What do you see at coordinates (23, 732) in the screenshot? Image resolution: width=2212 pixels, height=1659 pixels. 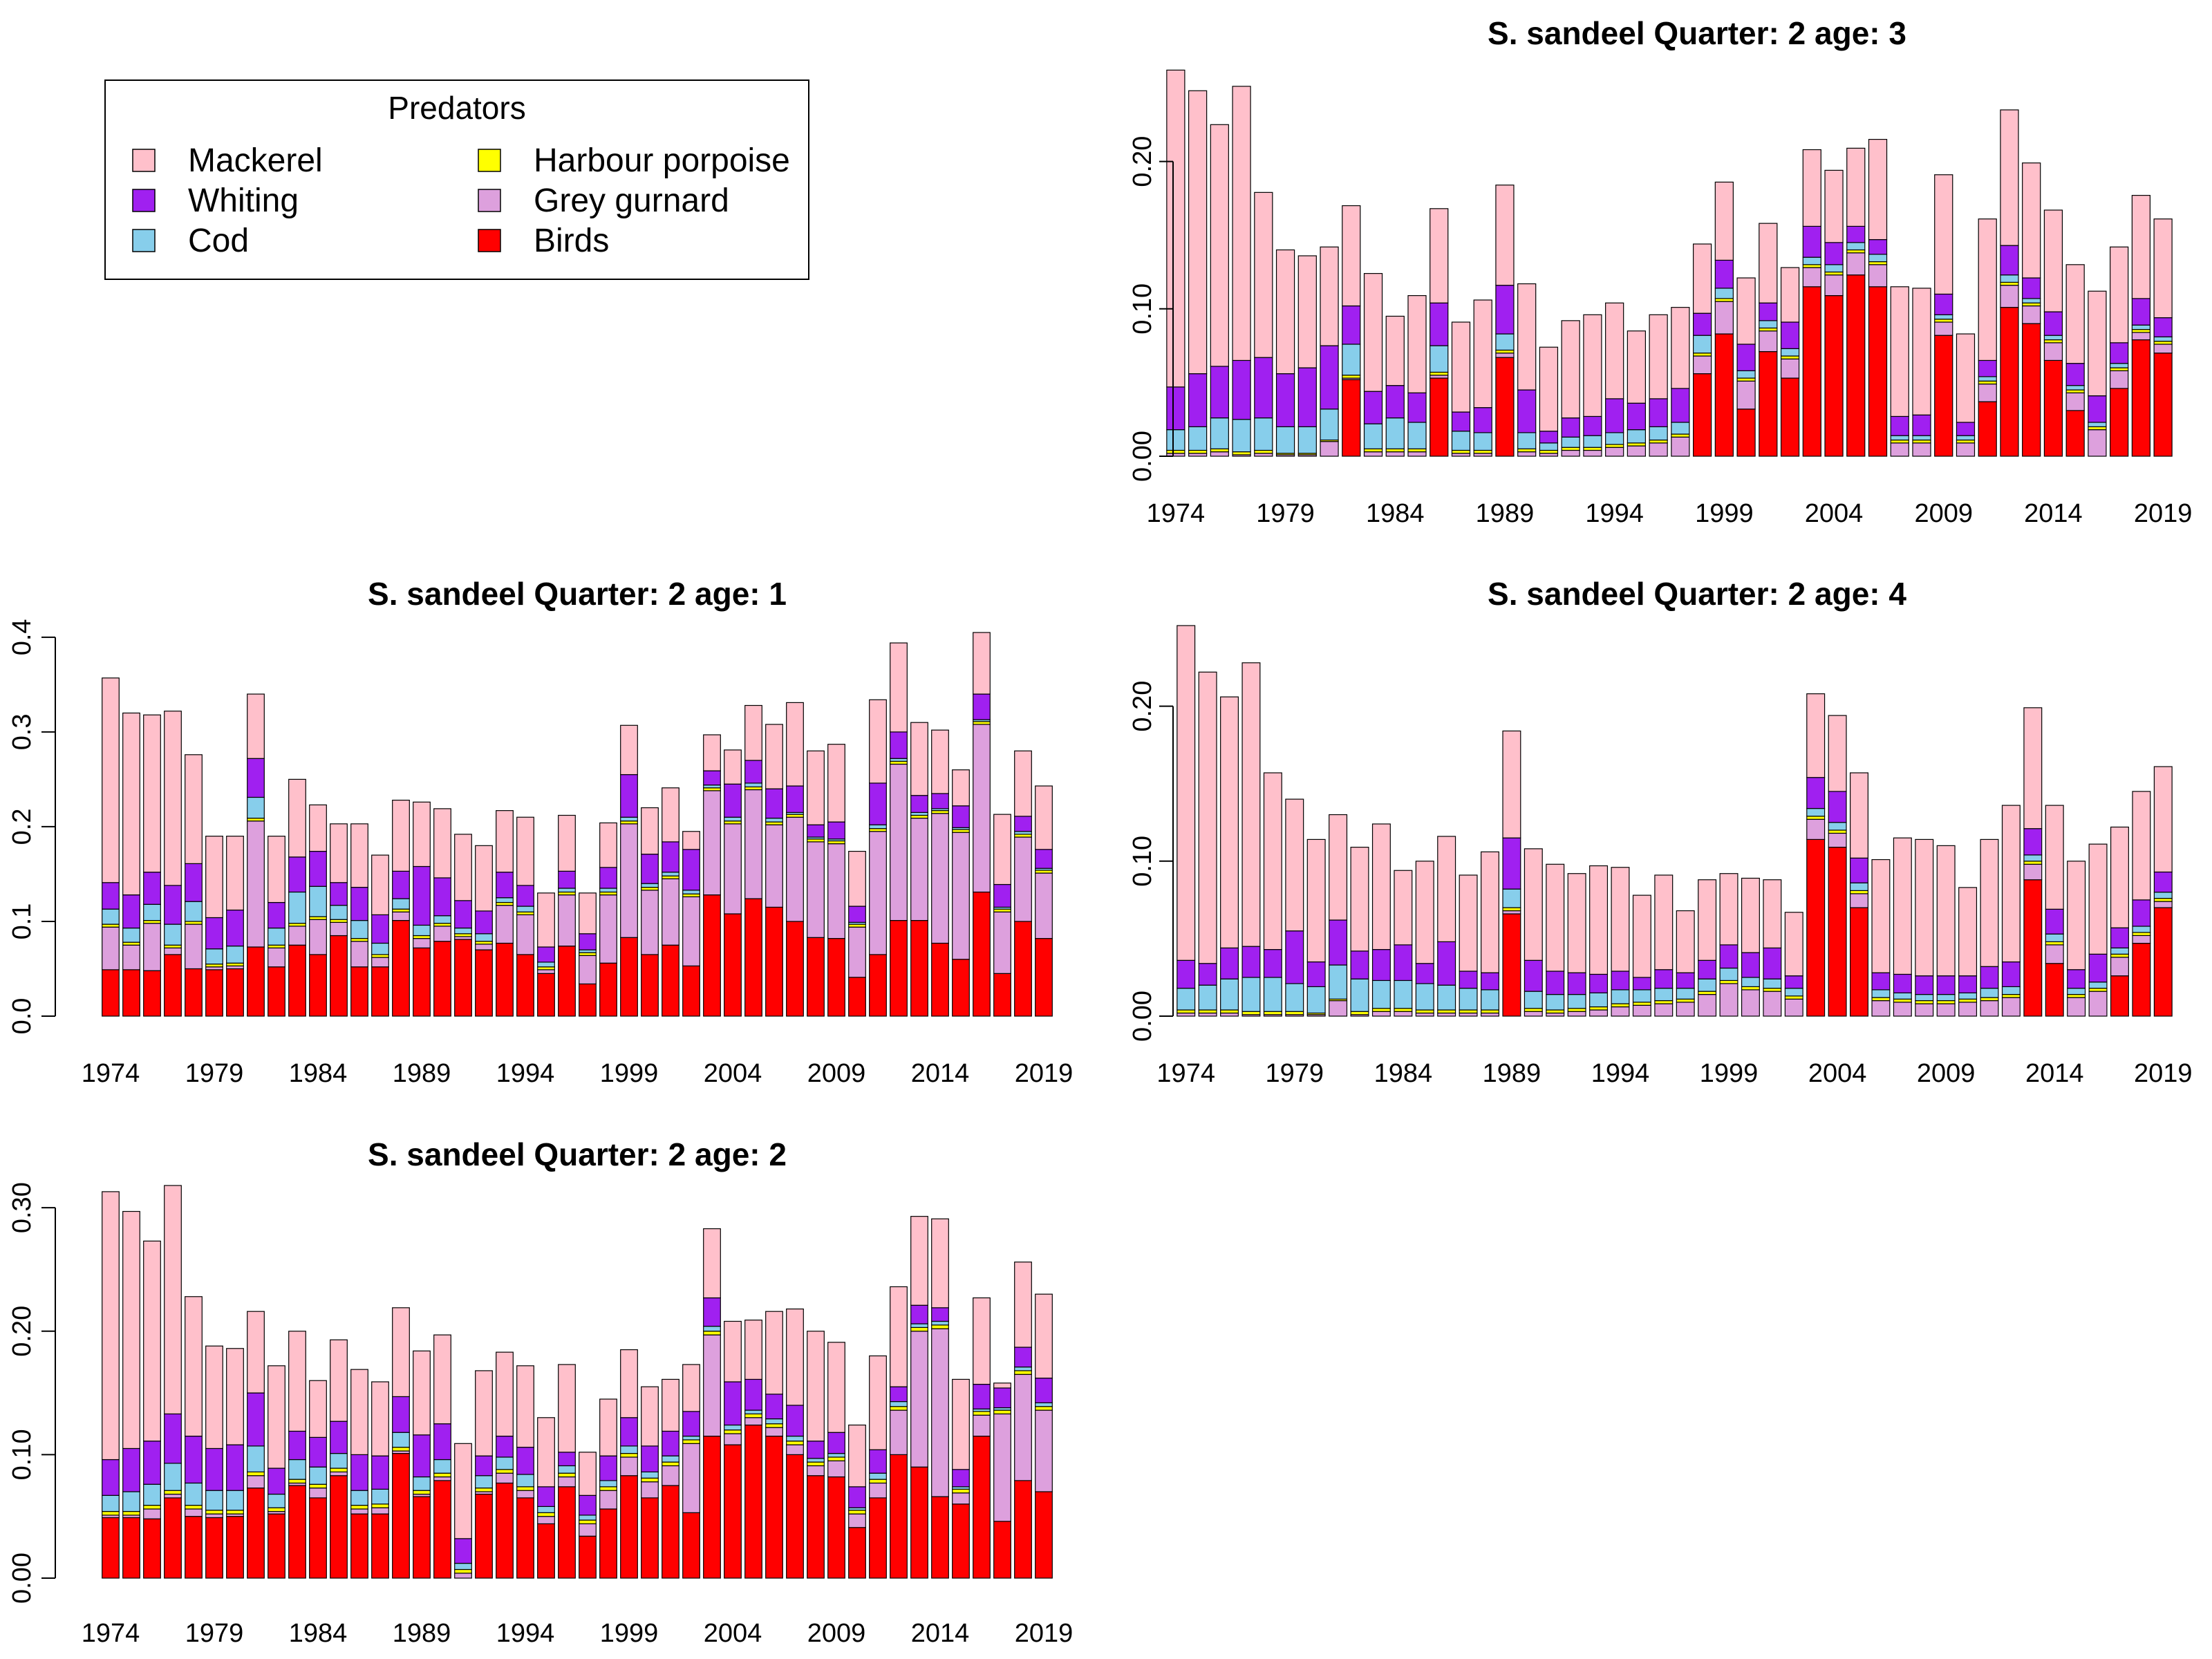 I see `y-tick-label: 0.3` at bounding box center [23, 732].